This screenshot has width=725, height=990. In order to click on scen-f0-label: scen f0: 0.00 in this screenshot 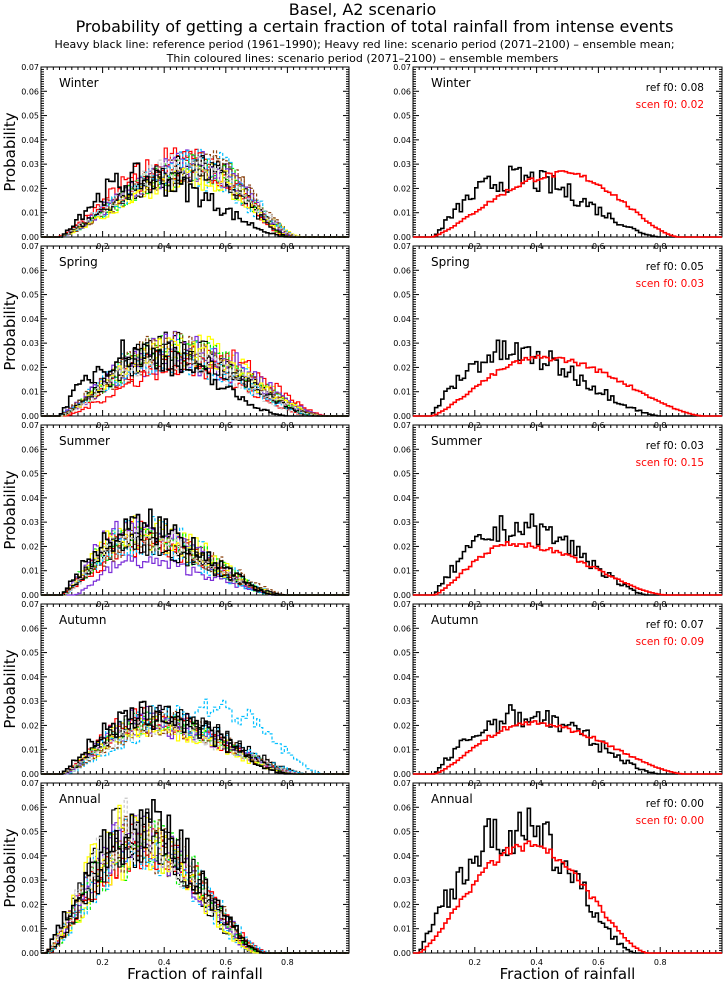, I will do `click(670, 821)`.